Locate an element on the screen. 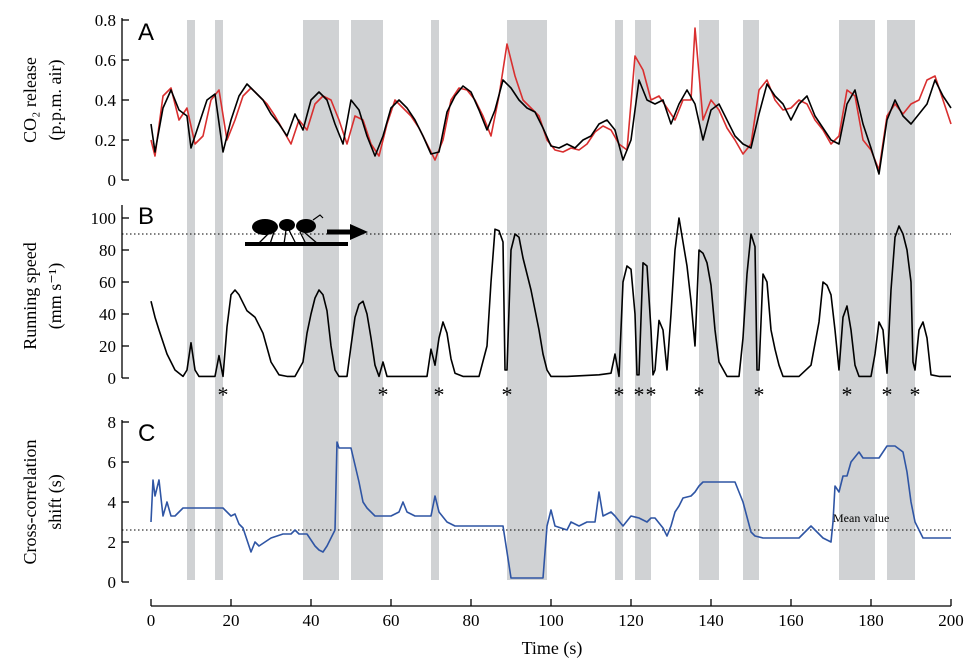  y-tick-label-2-0: 0 is located at coordinates (112, 582).